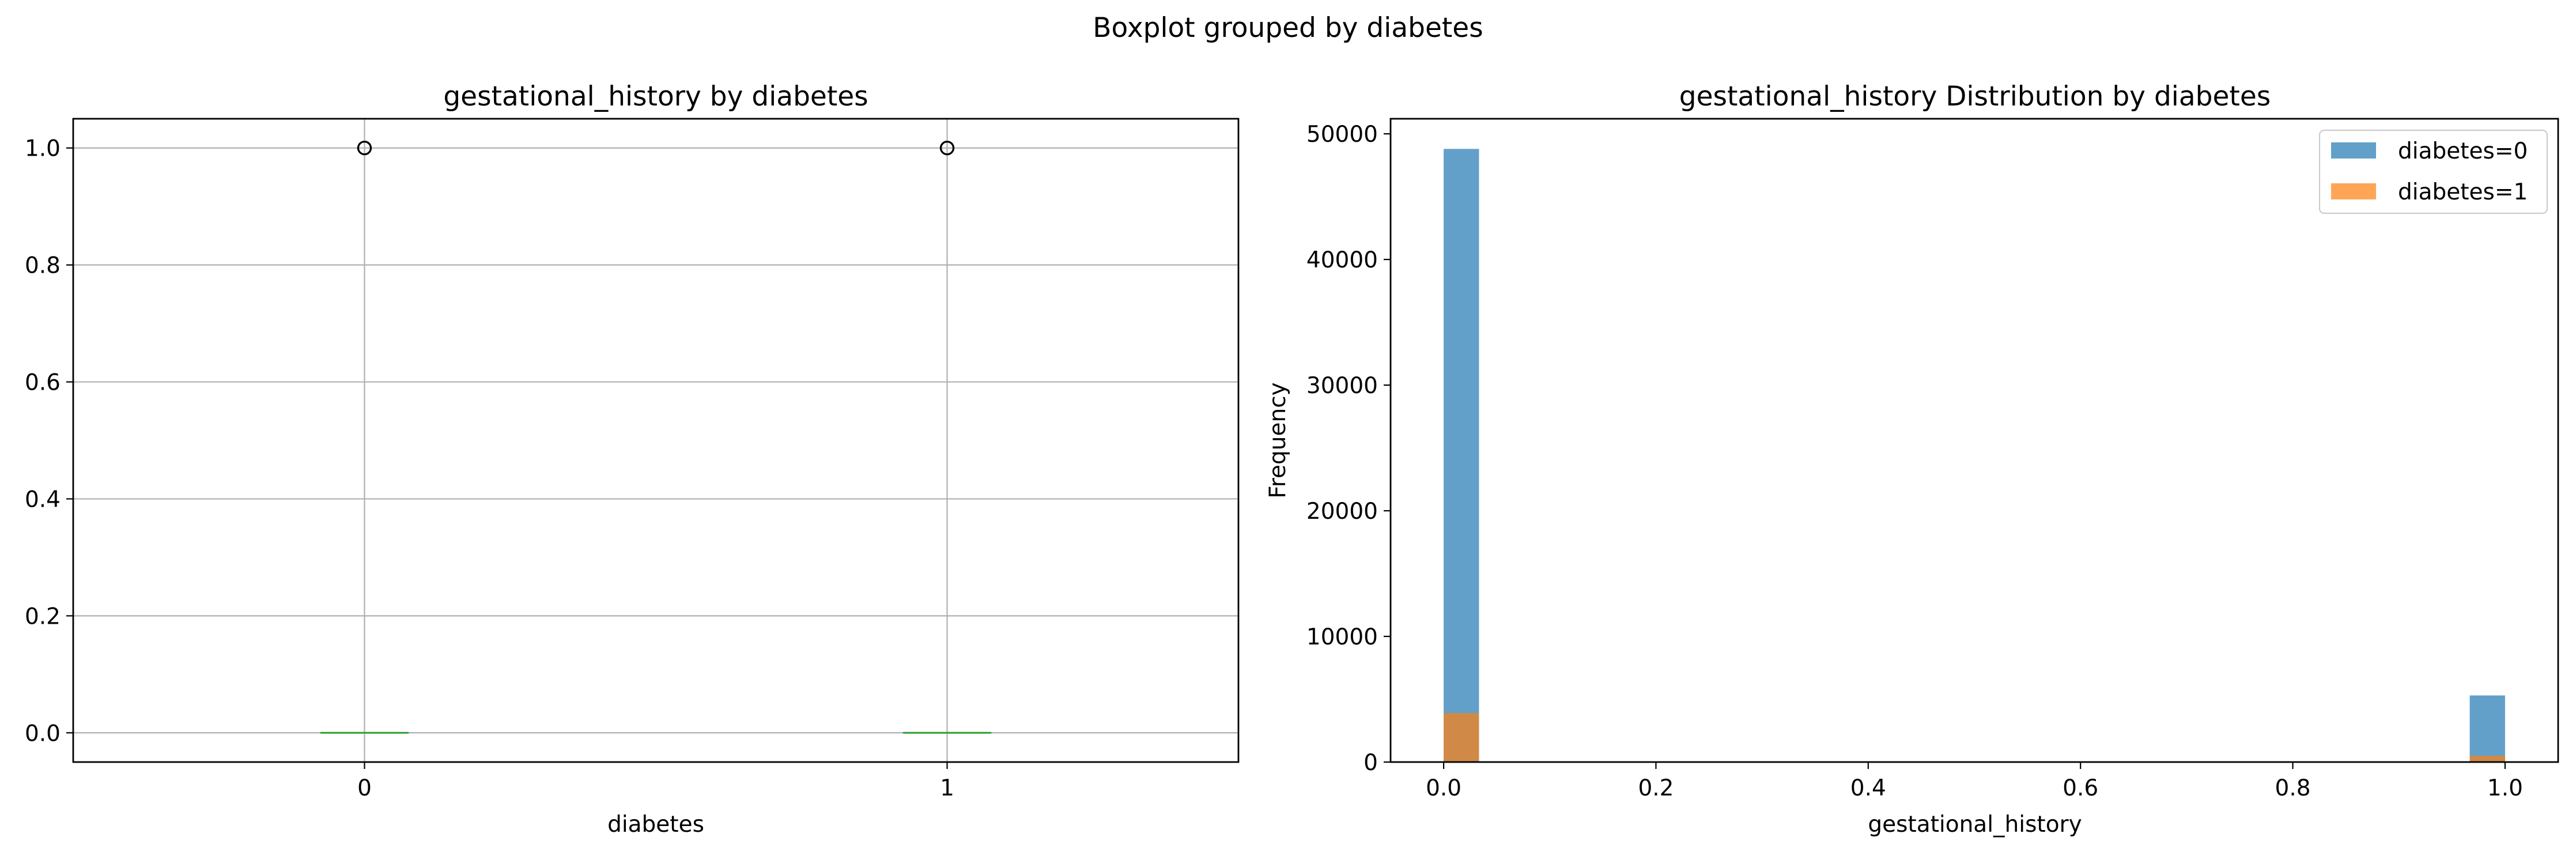 The height and width of the screenshot is (856, 2576). What do you see at coordinates (1342, 512) in the screenshot?
I see `histogram-ytick-label: 20000` at bounding box center [1342, 512].